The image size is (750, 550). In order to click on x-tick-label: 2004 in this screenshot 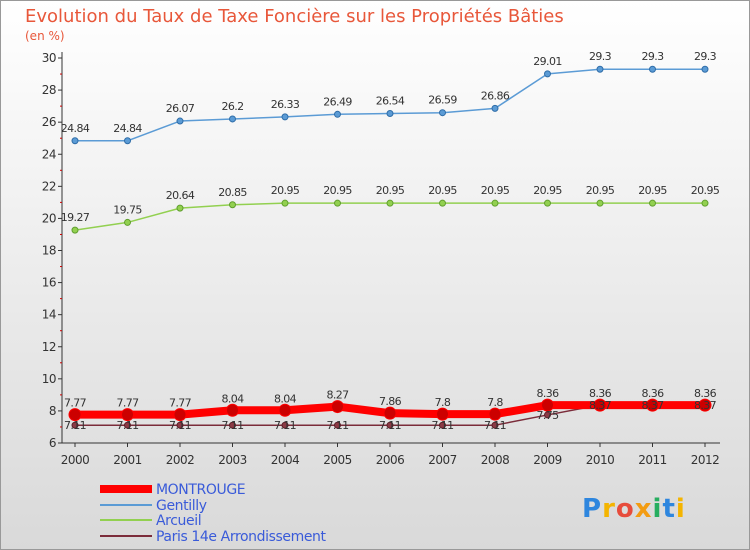, I will do `click(285, 460)`.